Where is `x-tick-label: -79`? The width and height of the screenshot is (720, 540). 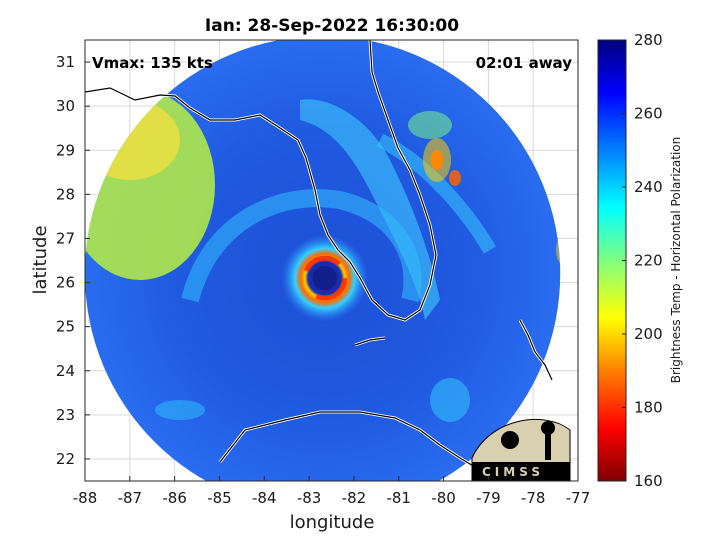
x-tick-label: -79 is located at coordinates (488, 498).